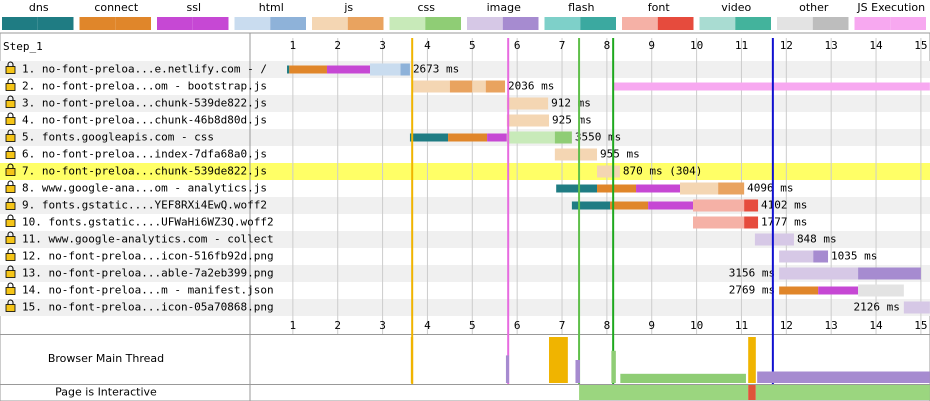 This screenshot has width=930, height=401. What do you see at coordinates (784, 222) in the screenshot?
I see `duration-label: 1777 ms` at bounding box center [784, 222].